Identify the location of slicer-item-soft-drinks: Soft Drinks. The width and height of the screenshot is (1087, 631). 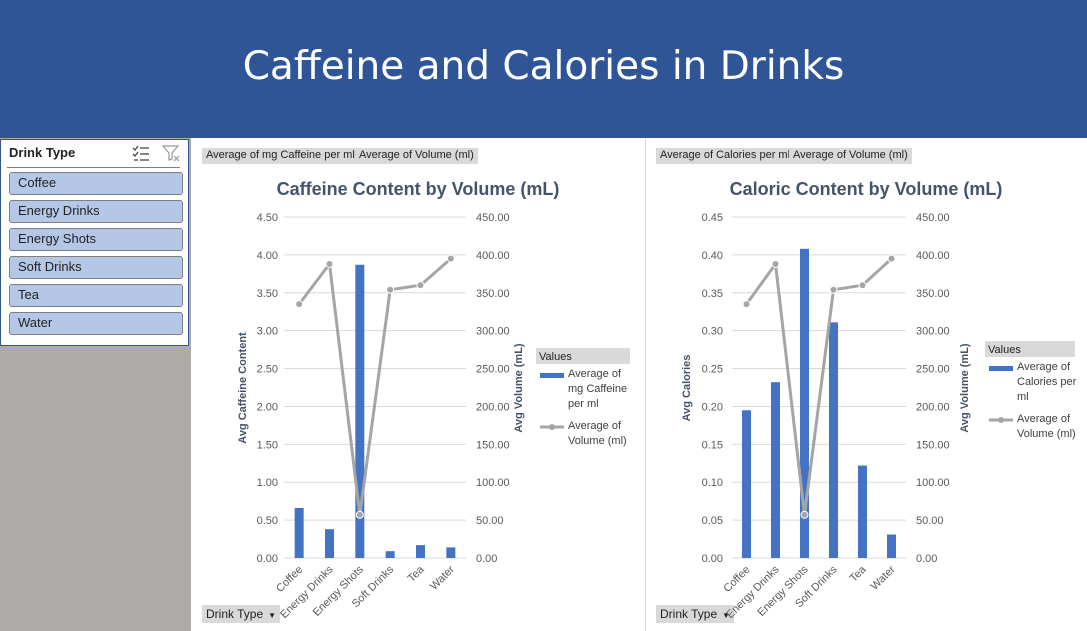
(96, 267).